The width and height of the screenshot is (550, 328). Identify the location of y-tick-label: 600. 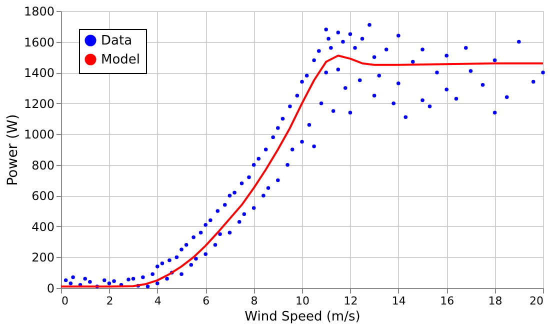
(43, 196).